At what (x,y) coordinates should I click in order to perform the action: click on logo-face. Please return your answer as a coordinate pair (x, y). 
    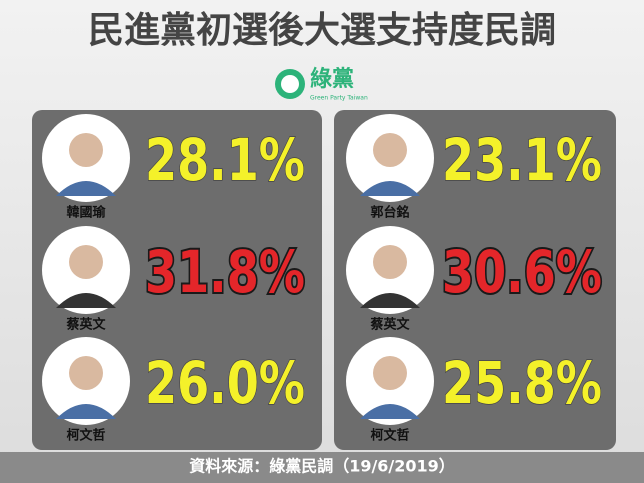
    Looking at the image, I should click on (290, 84).